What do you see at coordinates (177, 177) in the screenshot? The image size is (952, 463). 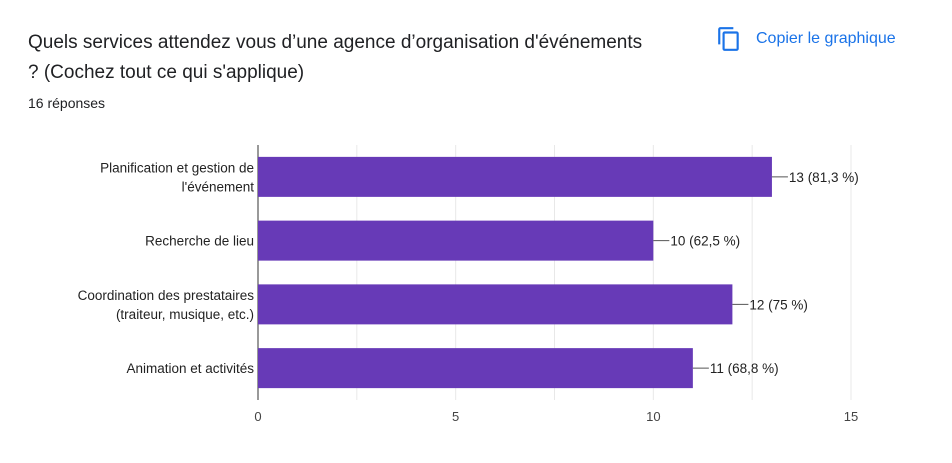 I see `category-label: Planification et gestion de l'événement` at bounding box center [177, 177].